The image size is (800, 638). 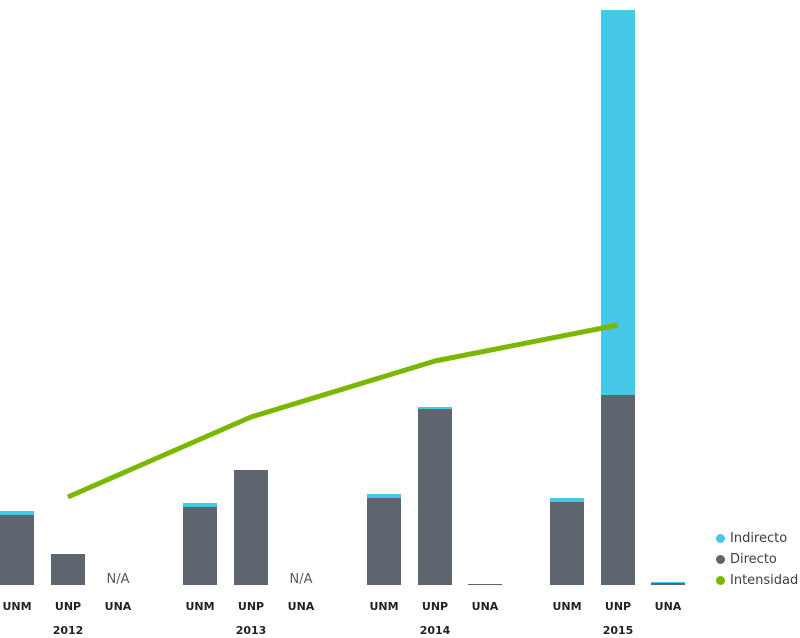 I want to click on legend-swatch-intensidad, so click(x=720, y=580).